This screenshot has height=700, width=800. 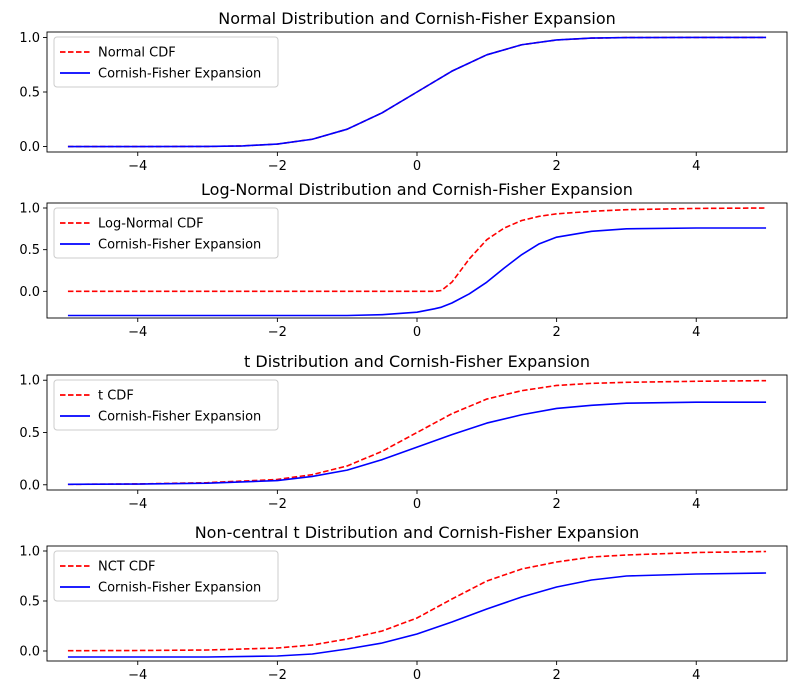 I want to click on legend-label: t CDF, so click(x=116, y=396).